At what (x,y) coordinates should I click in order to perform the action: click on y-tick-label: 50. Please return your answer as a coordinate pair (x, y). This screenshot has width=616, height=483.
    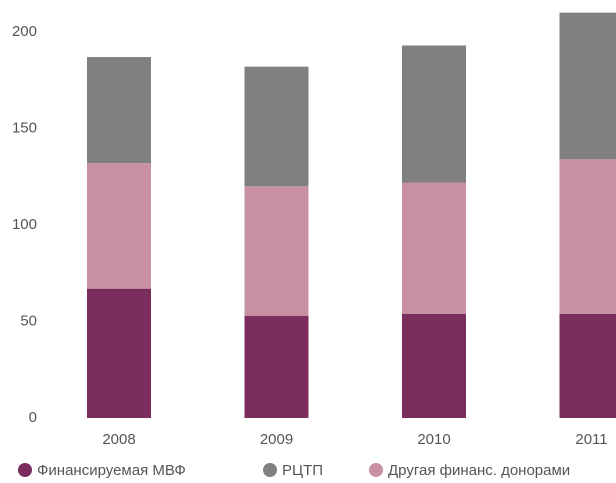
    Looking at the image, I should click on (28, 320).